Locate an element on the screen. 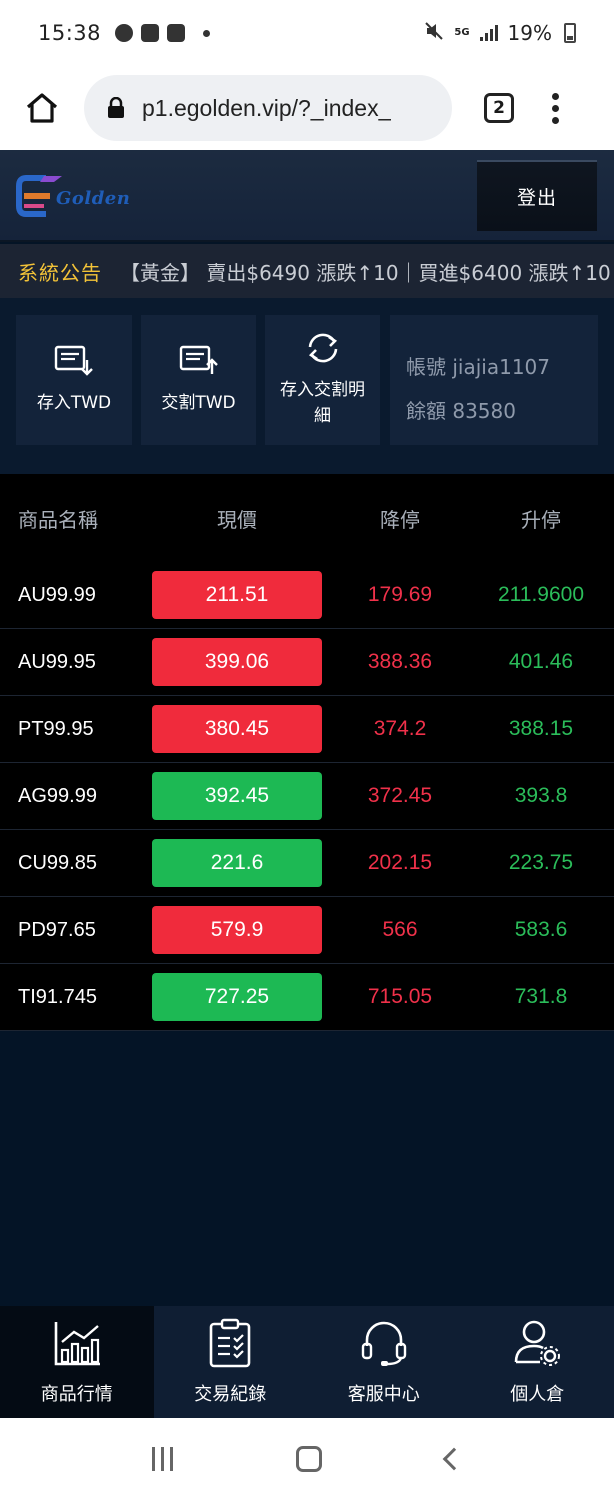 The width and height of the screenshot is (614, 1500). table-row: TI91.745 727.25 715.05 731.8 is located at coordinates (307, 997).